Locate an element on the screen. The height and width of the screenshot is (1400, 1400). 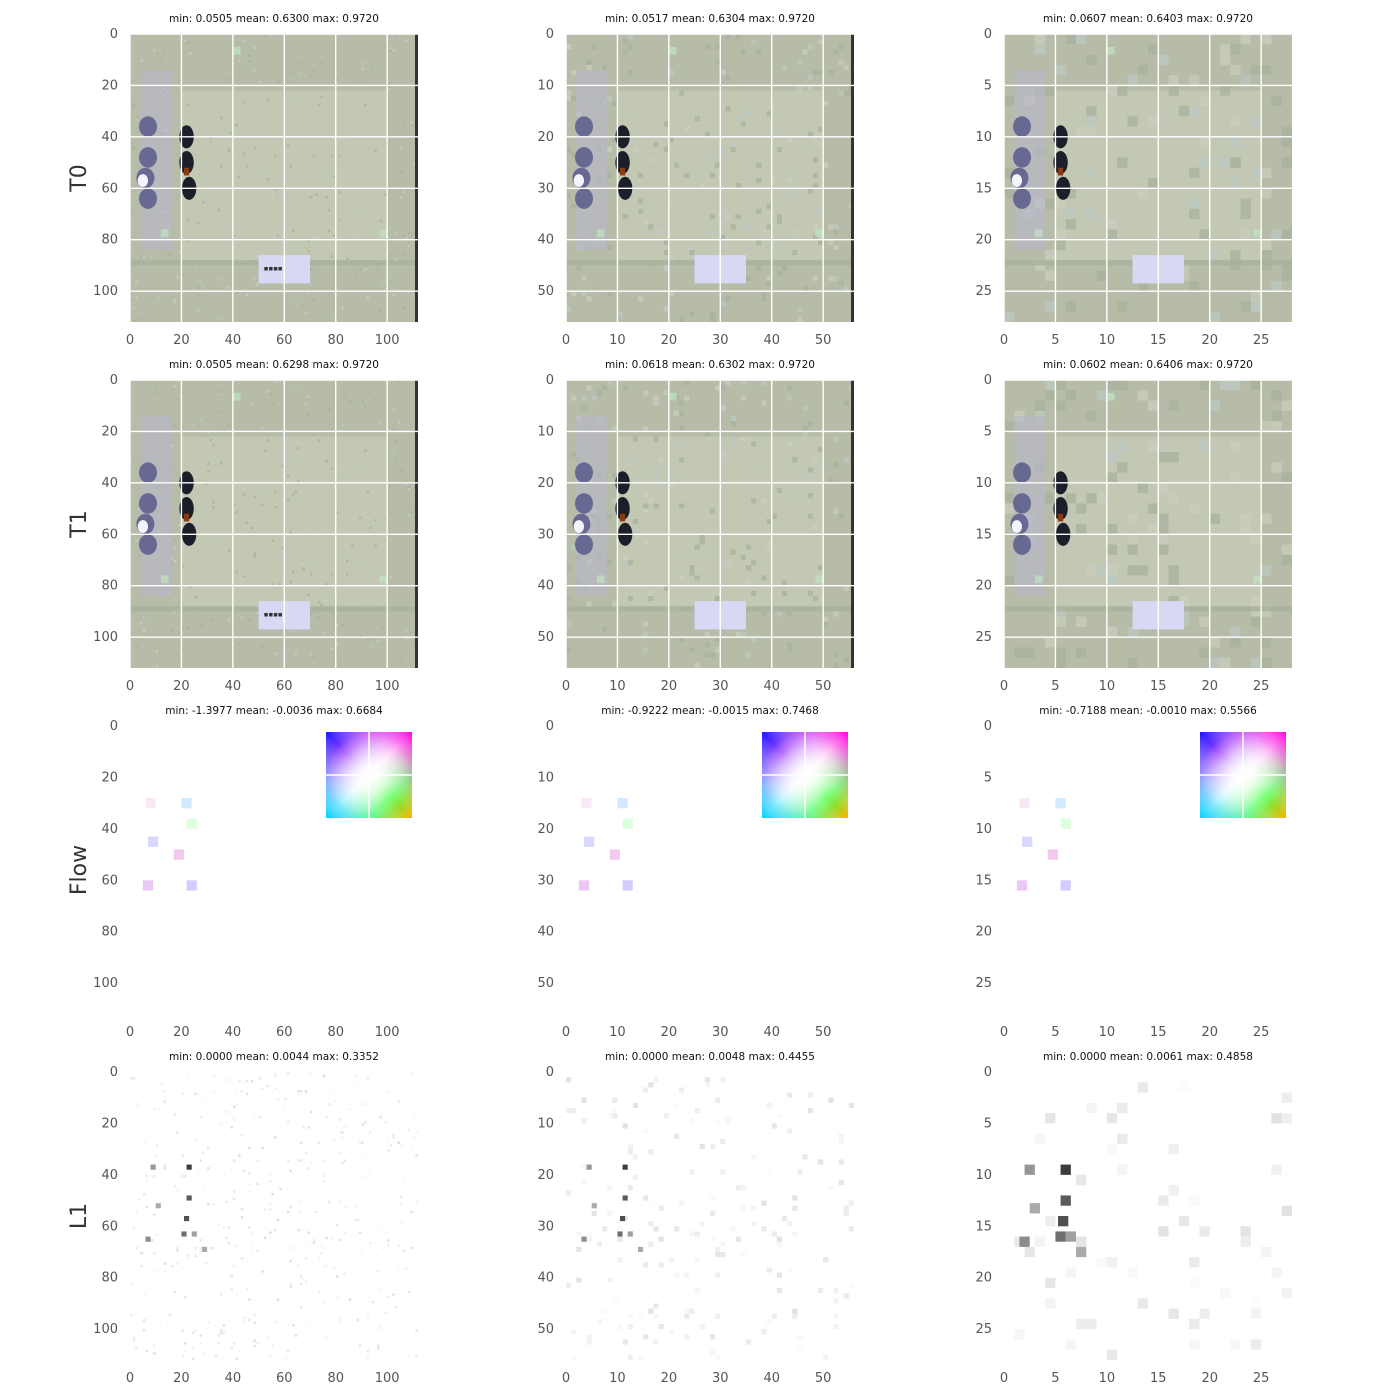
y-tick-label: 10 is located at coordinates (545, 431).